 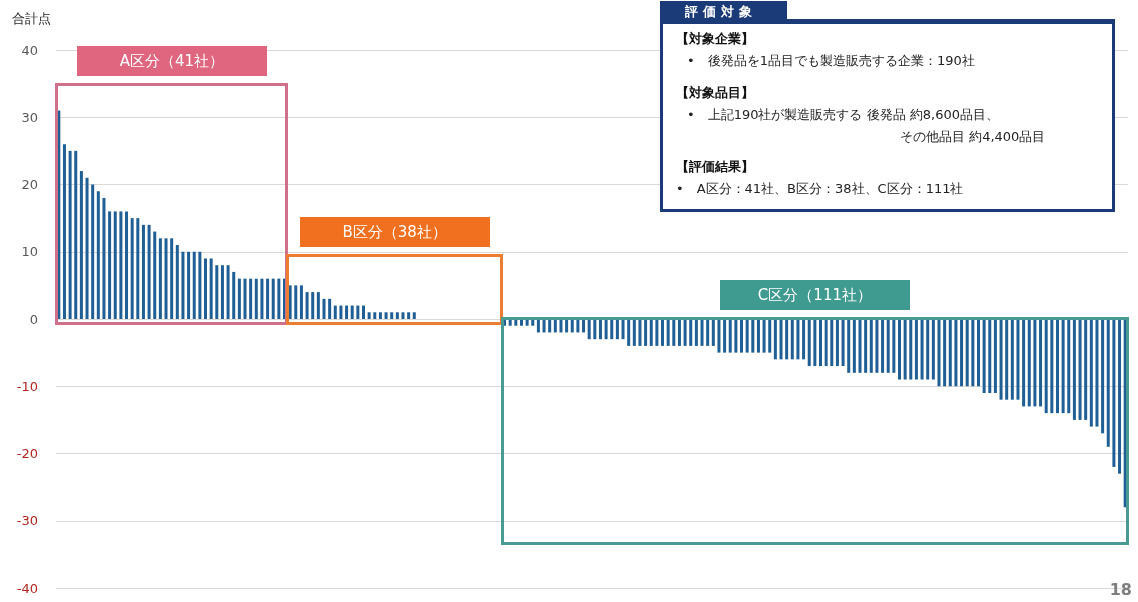 I want to click on annotation: 【対象品目】, so click(x=715, y=93).